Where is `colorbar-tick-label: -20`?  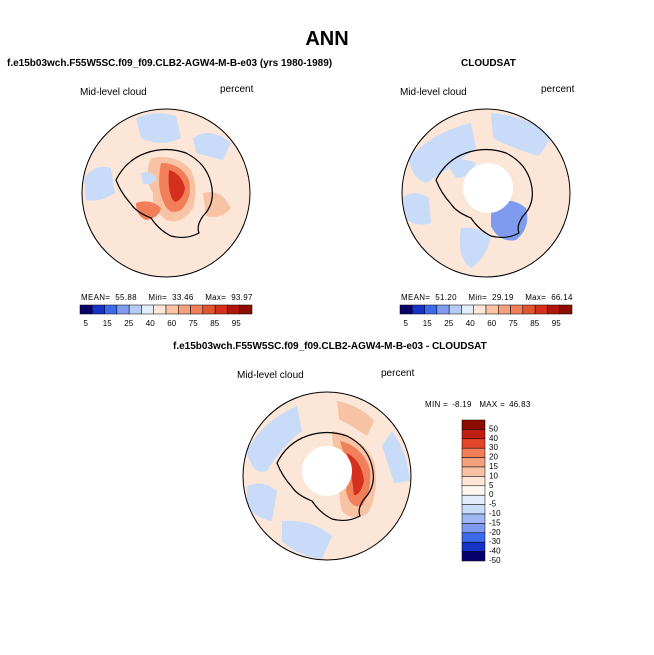
colorbar-tick-label: -20 is located at coordinates (495, 532).